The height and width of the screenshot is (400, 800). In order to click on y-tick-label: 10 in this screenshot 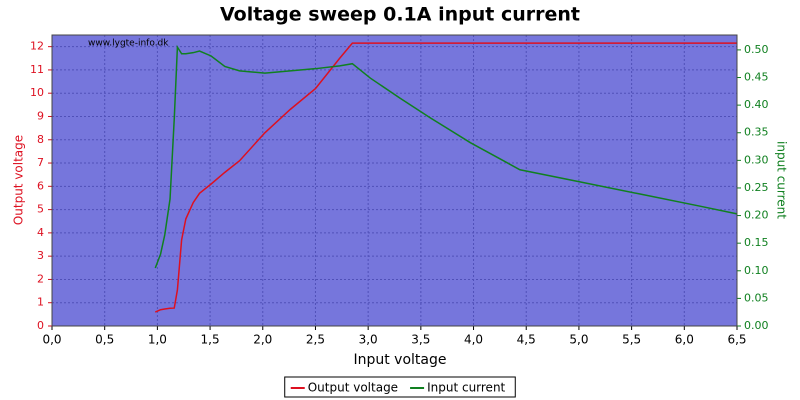, I will do `click(37, 92)`.